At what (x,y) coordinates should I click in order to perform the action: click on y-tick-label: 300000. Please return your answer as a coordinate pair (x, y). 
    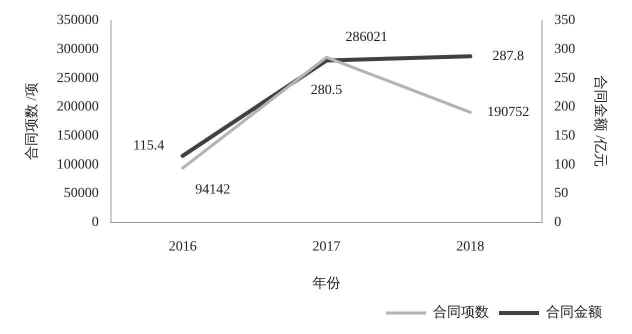
    Looking at the image, I should click on (77, 49).